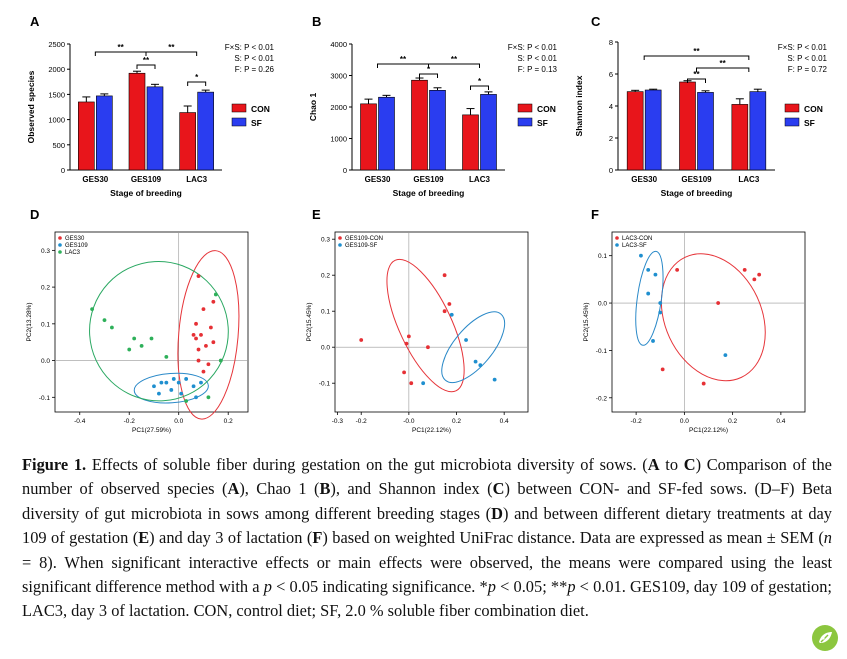  Describe the element at coordinates (146, 193) in the screenshot. I see `x-axis-label: Stage of breeding` at that location.